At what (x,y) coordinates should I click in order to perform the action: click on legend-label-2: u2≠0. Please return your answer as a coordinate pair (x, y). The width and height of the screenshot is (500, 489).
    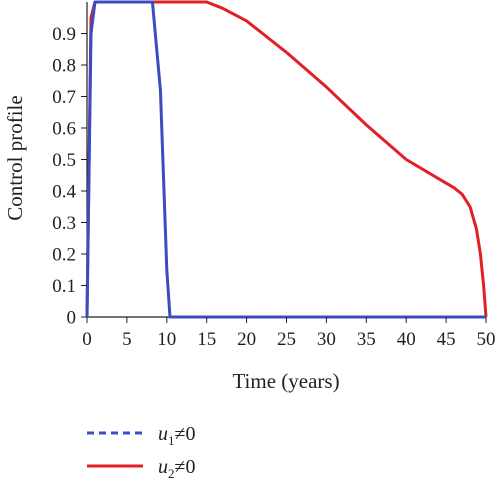
    Looking at the image, I should click on (176, 468).